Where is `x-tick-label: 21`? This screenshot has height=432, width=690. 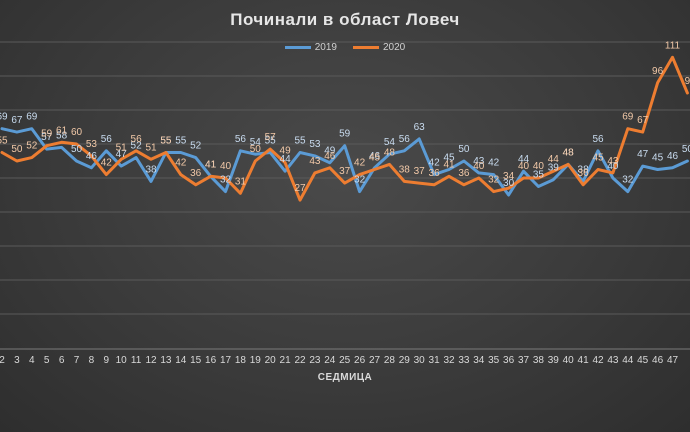 x-tick-label: 21 is located at coordinates (286, 360).